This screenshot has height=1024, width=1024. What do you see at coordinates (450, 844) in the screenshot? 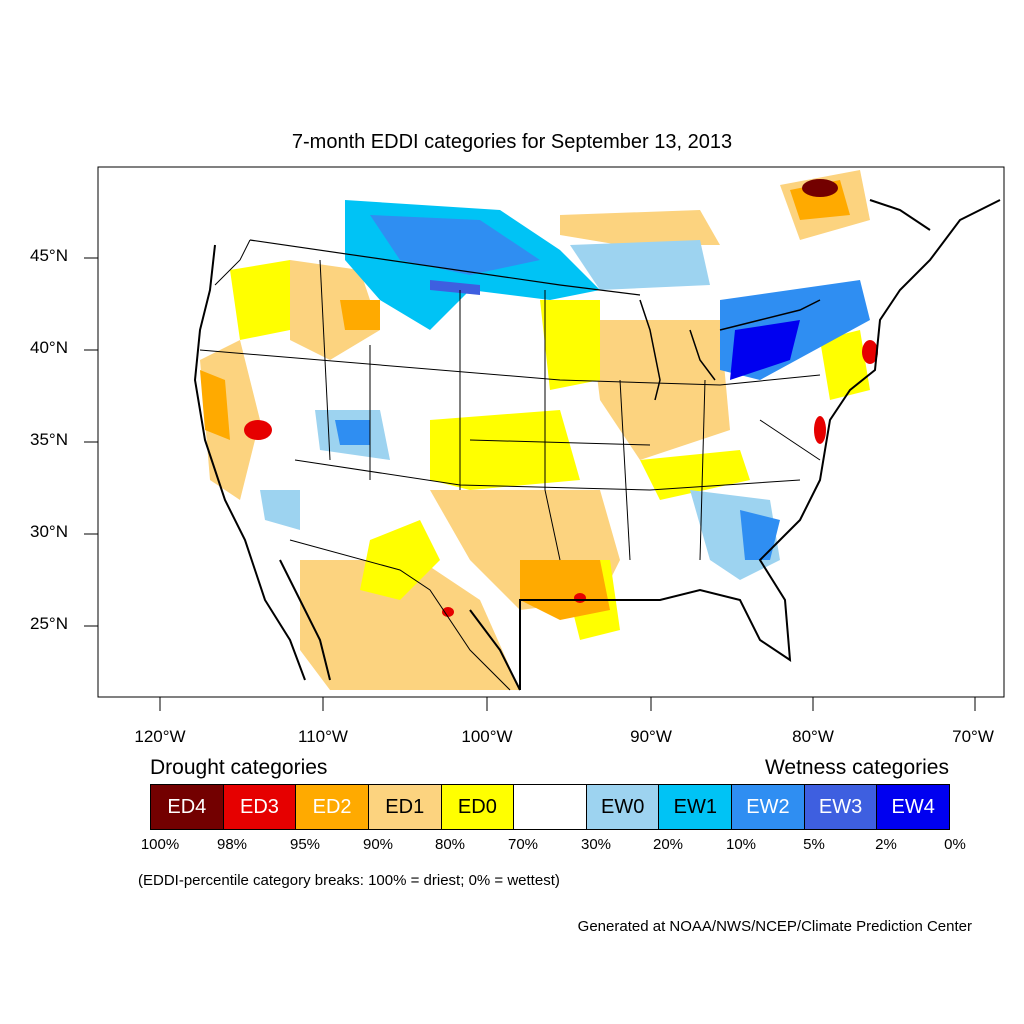
I see `pct-break-80: 80%` at bounding box center [450, 844].